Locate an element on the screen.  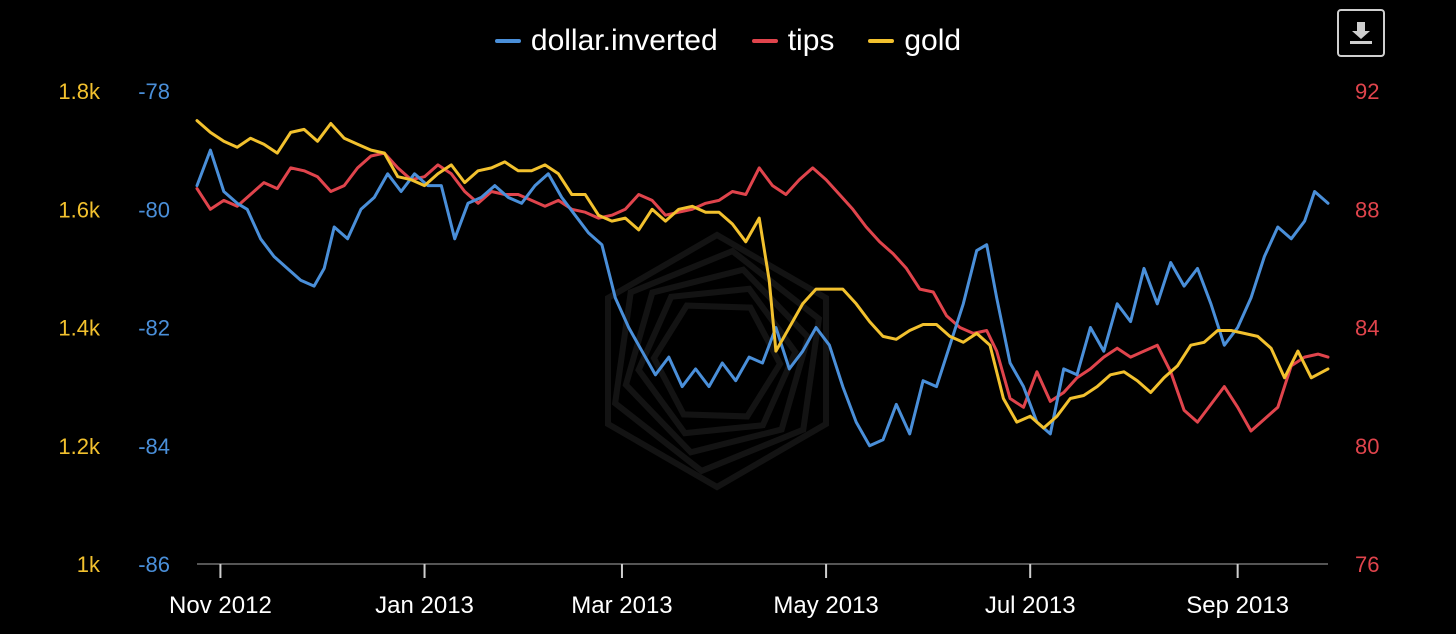
legend-label-gold: gold is located at coordinates (933, 40).